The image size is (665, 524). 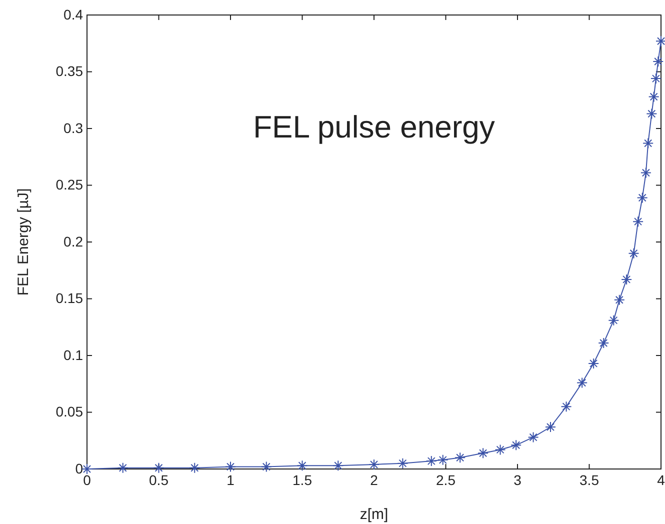 What do you see at coordinates (23, 242) in the screenshot?
I see `y-axis-title: FEL Energy [µJ]` at bounding box center [23, 242].